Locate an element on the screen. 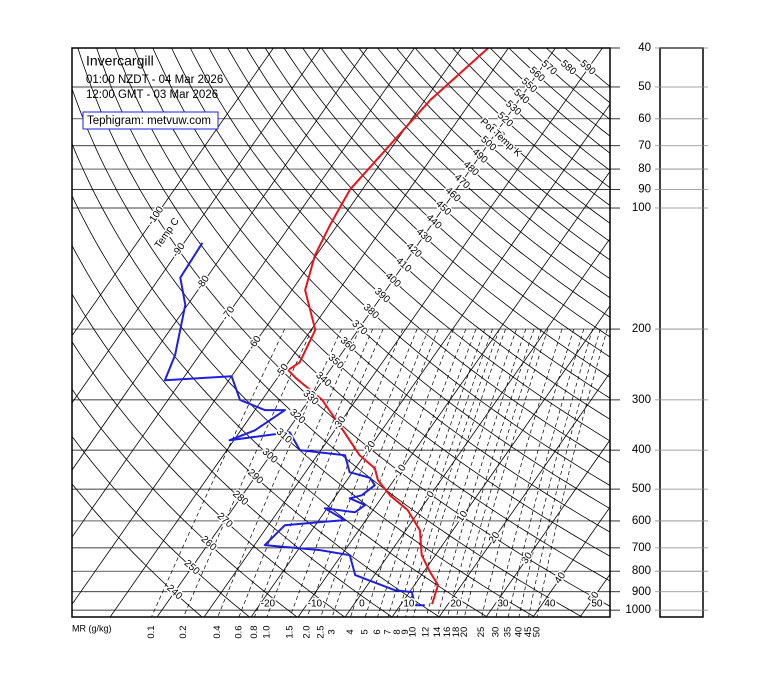 Image resolution: width=760 pixels, height=690 pixels. pressure-tick-label: 300 is located at coordinates (641, 400).